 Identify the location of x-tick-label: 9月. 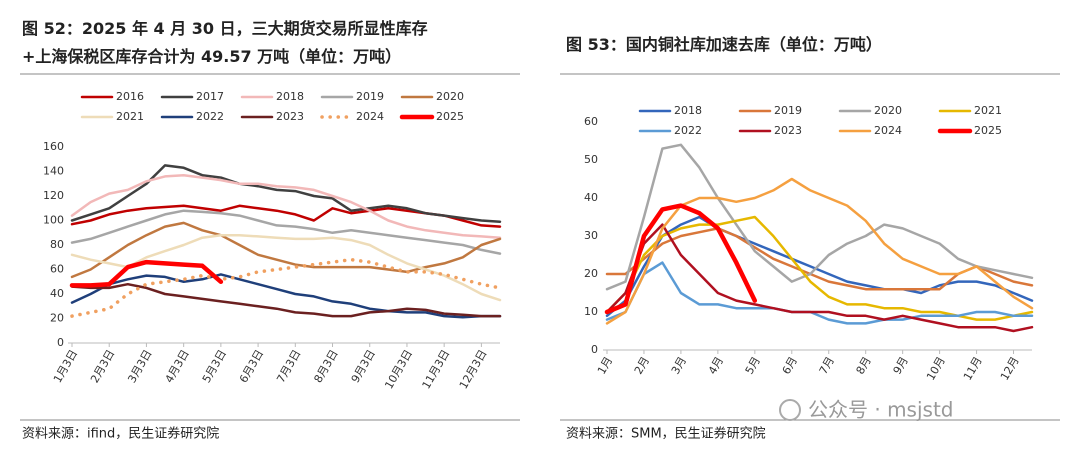
(901, 366).